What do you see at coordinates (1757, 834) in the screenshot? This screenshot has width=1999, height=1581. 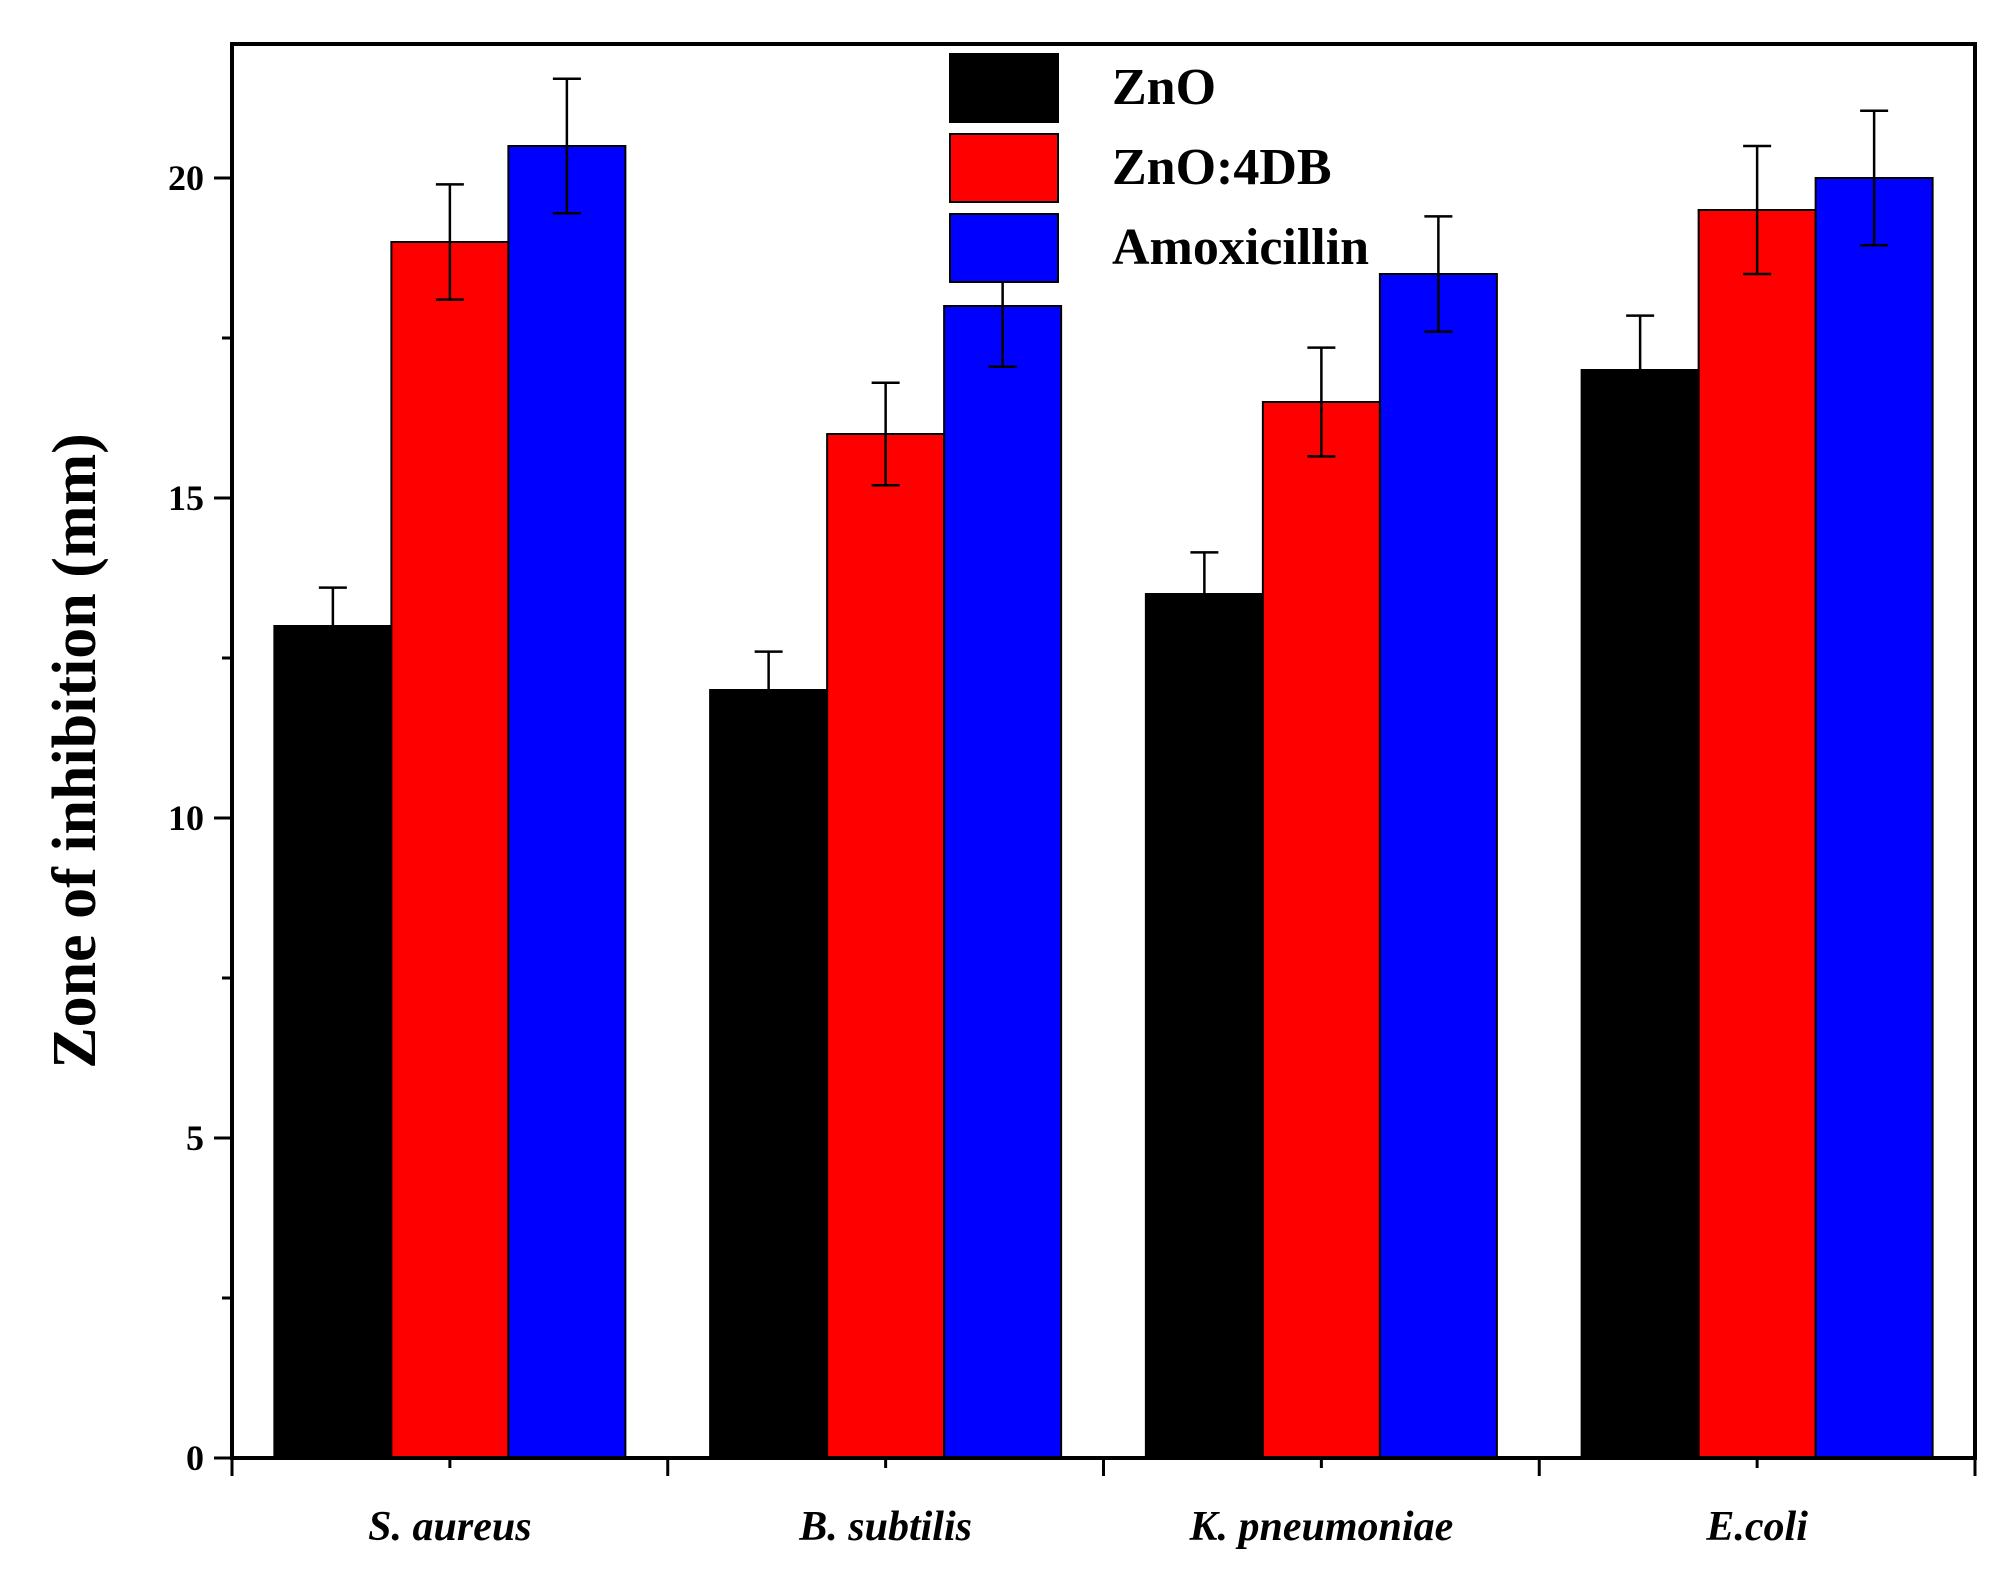 I see `bar-zno-4db-e-coli` at bounding box center [1757, 834].